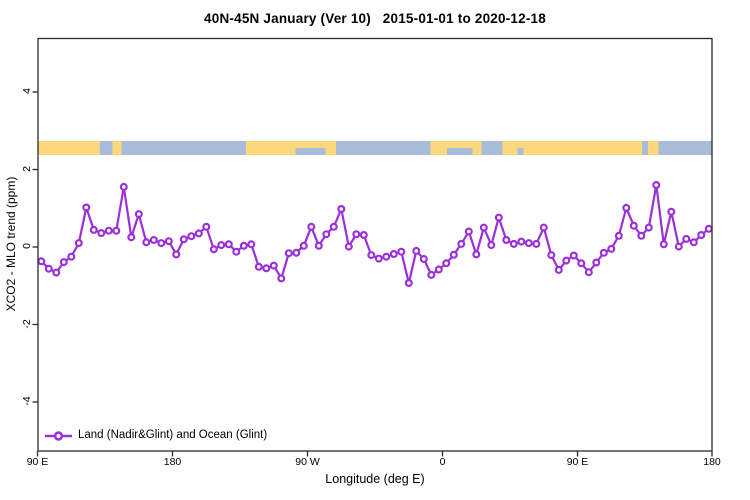  What do you see at coordinates (27, 168) in the screenshot?
I see `y-tick-label-2: 2` at bounding box center [27, 168].